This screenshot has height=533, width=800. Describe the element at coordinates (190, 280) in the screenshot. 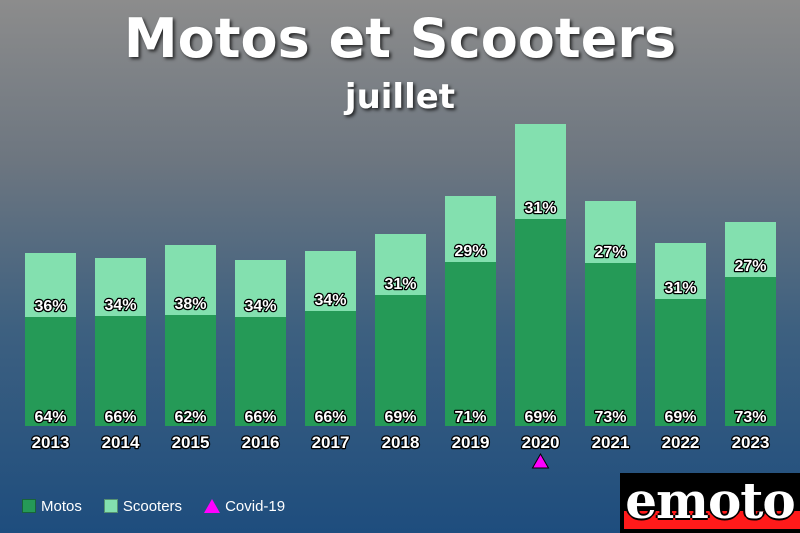

I see `bar-scooters-2015` at that location.